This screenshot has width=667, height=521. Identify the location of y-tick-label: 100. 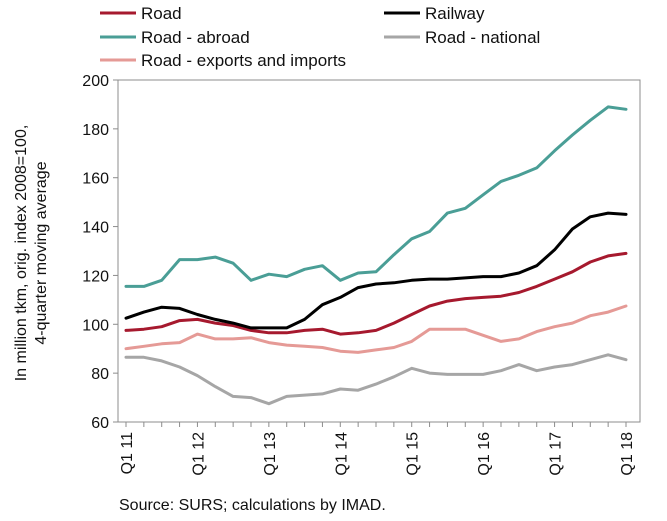
(95, 325).